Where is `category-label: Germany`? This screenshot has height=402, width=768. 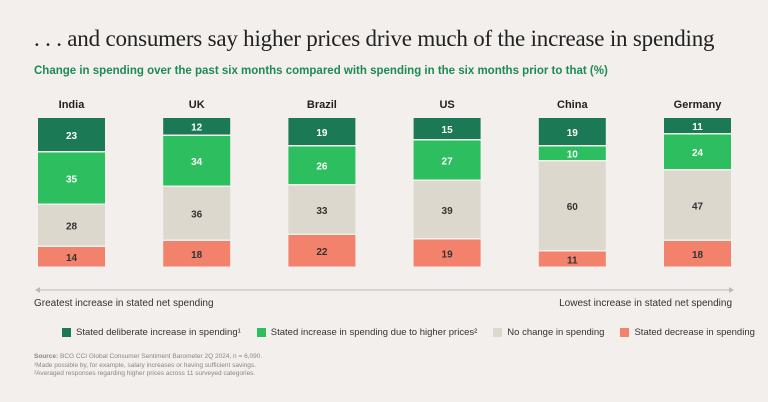
category-label: Germany is located at coordinates (698, 105).